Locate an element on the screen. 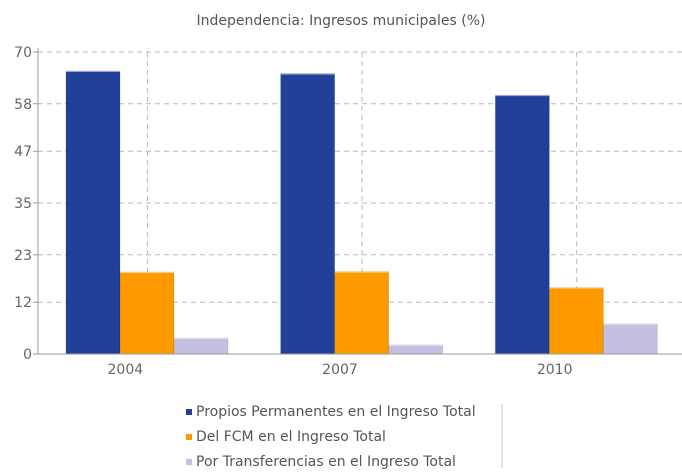 The height and width of the screenshot is (474, 682). x-tick-label: 2010 is located at coordinates (555, 370).